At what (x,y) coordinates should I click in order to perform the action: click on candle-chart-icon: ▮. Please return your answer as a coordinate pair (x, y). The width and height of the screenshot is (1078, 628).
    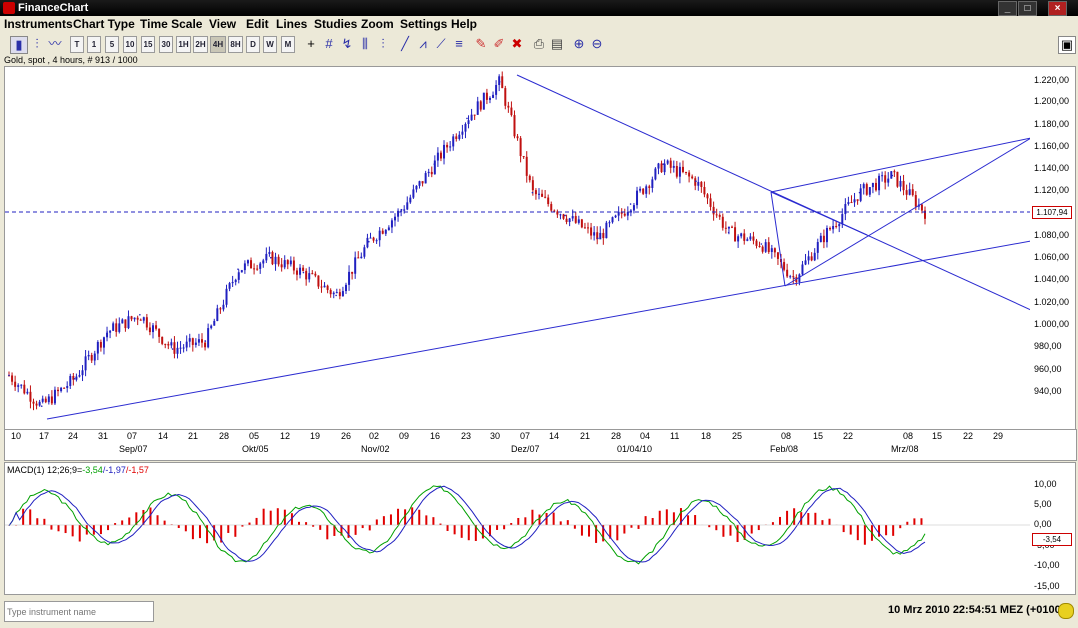
    Looking at the image, I should click on (19, 45).